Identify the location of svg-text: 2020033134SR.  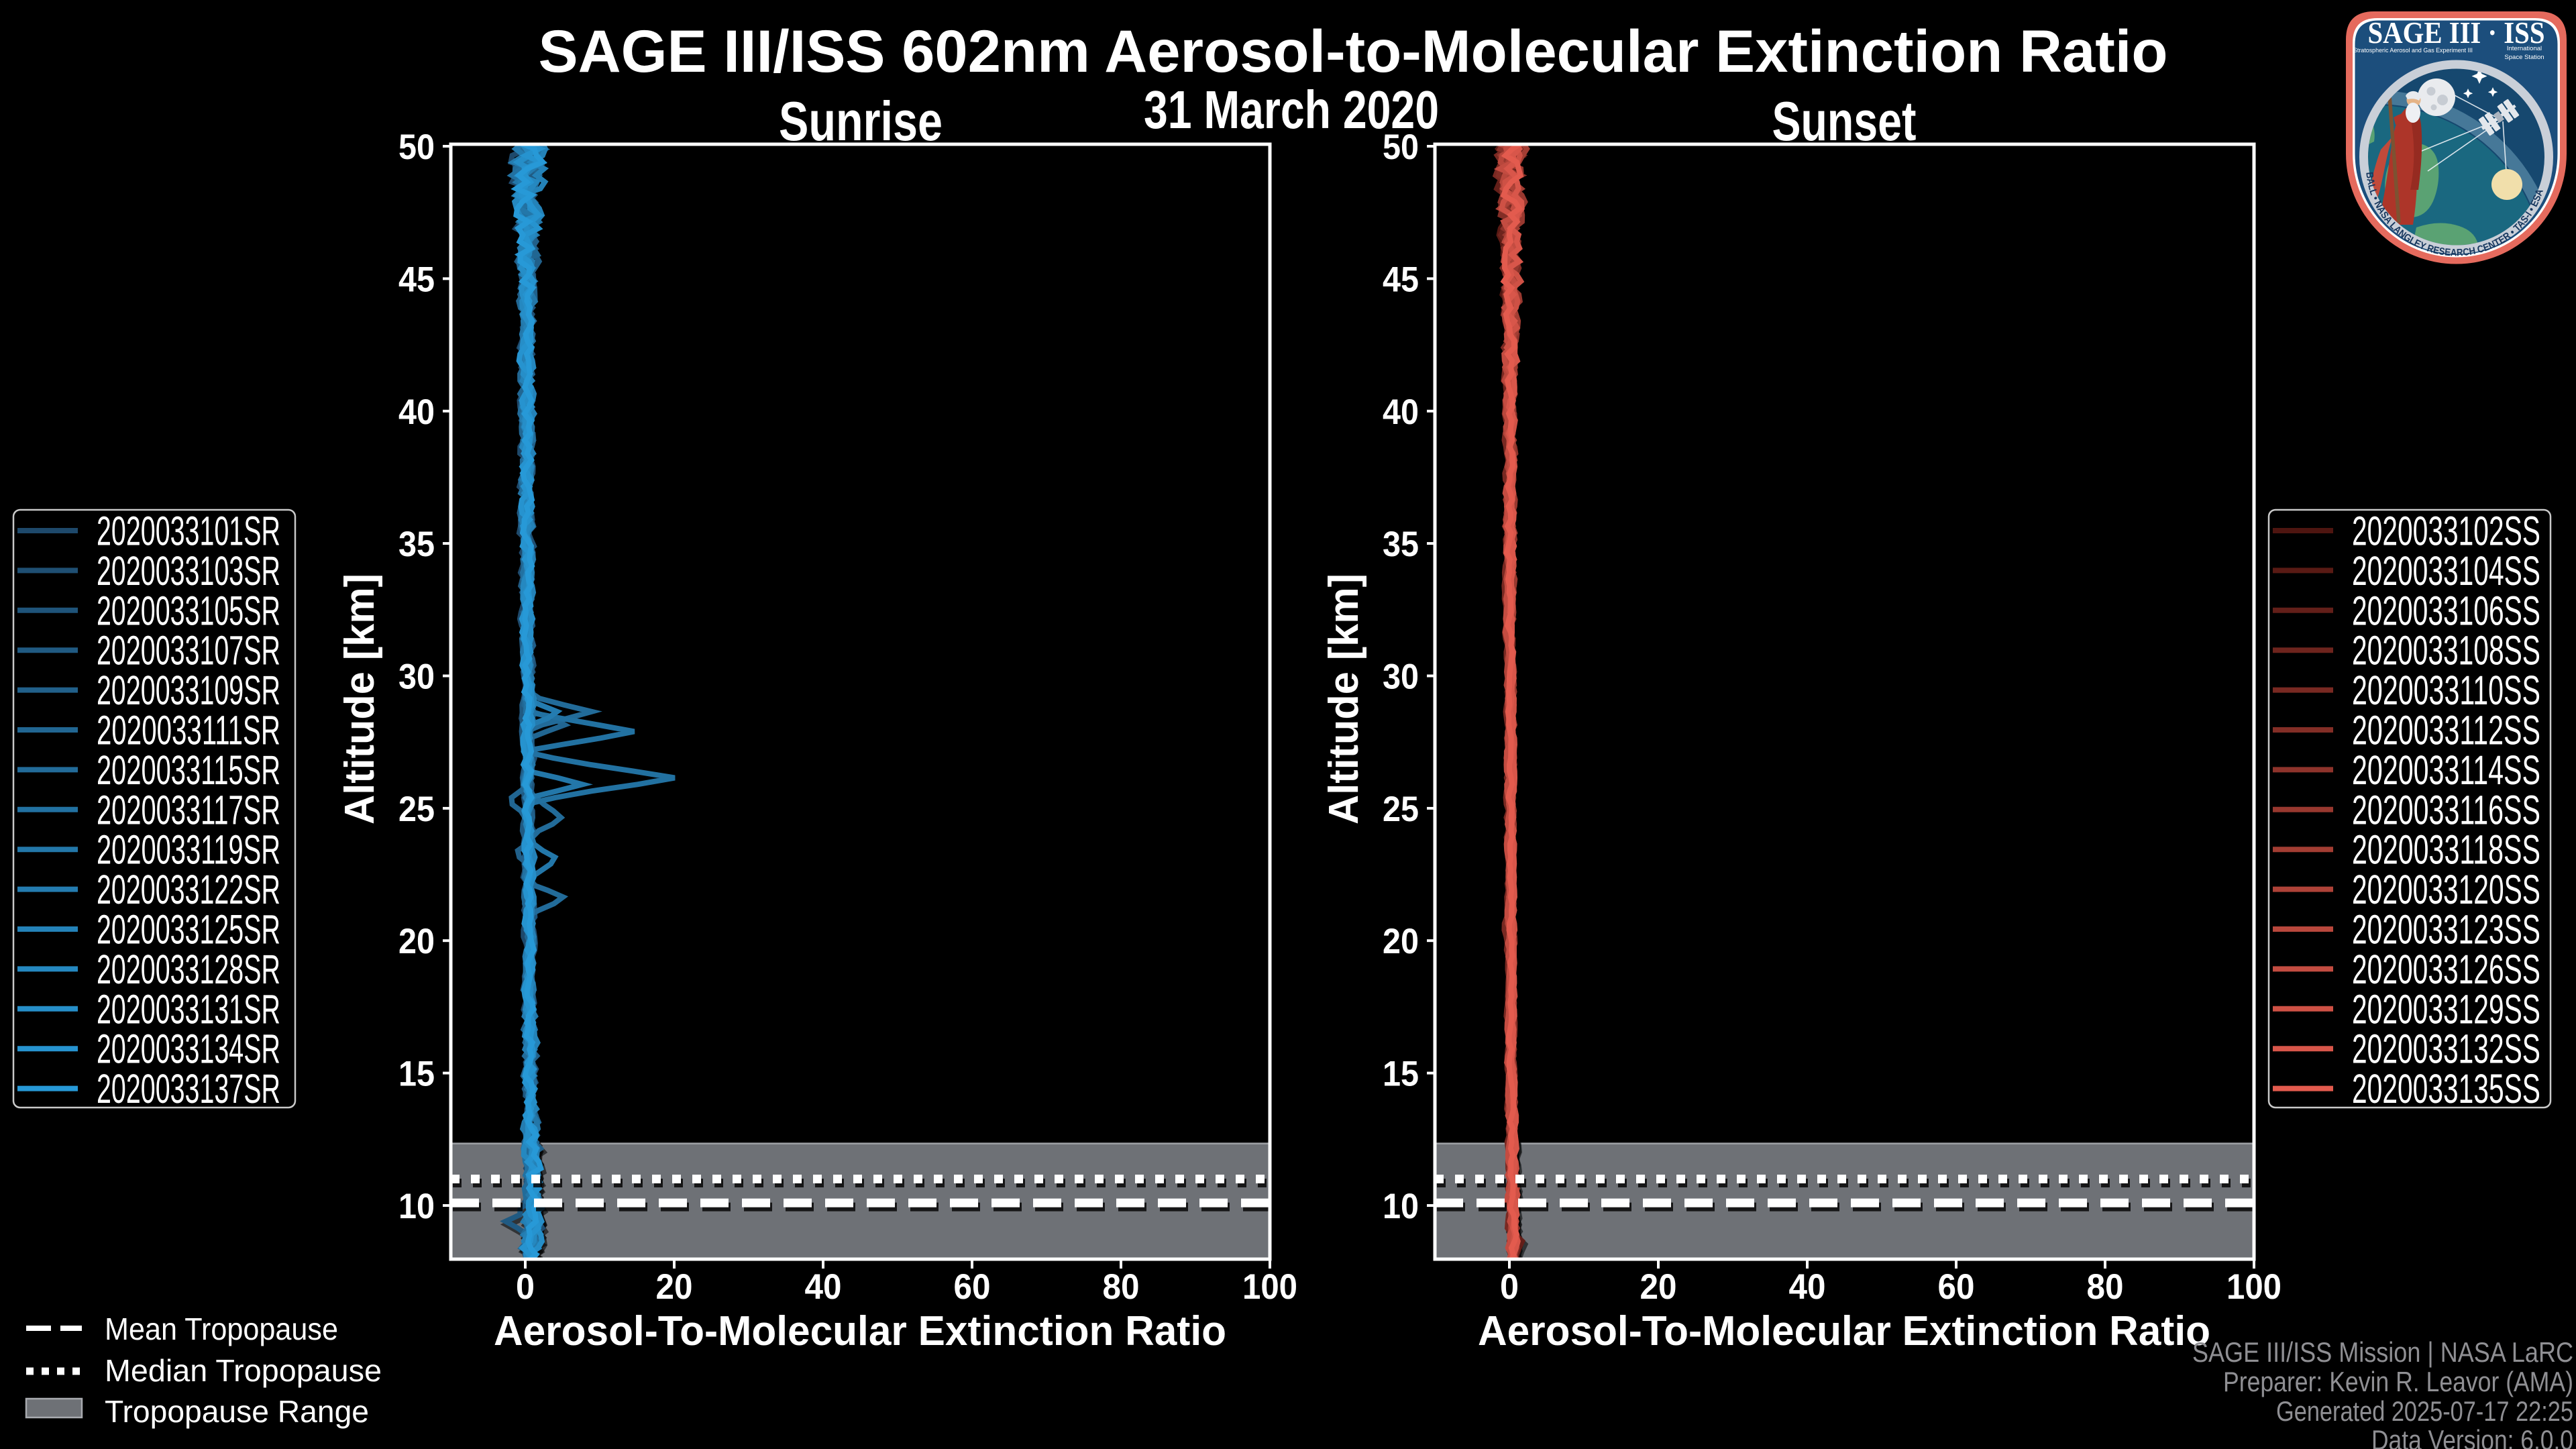
(188, 1049).